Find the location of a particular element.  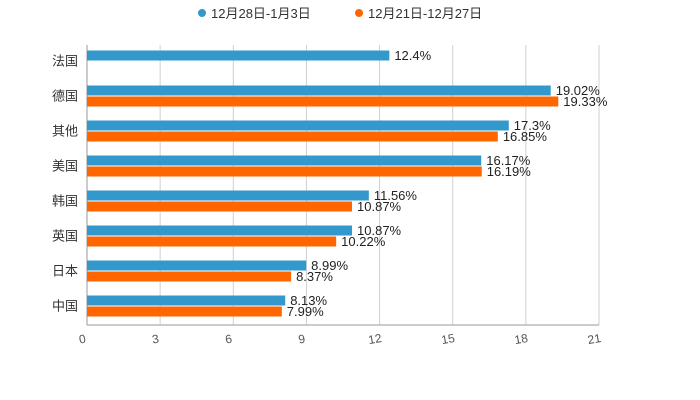

x-tick-label: 12 is located at coordinates (375, 339).